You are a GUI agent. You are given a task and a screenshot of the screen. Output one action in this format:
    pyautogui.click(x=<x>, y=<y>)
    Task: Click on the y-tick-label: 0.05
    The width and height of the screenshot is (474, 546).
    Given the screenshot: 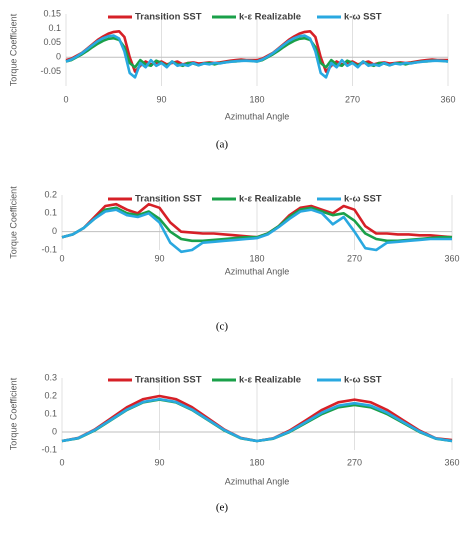 What is the action you would take?
    pyautogui.click(x=52, y=42)
    